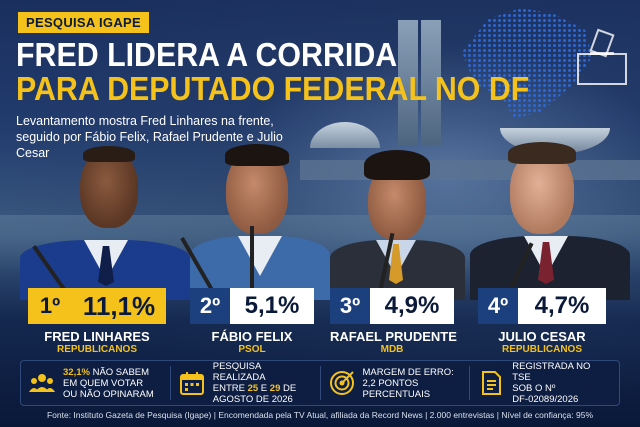 The image size is (640, 427). I want to click on headline-line2: PARA DEPUTADO FEDERAL NO DF, so click(273, 88).